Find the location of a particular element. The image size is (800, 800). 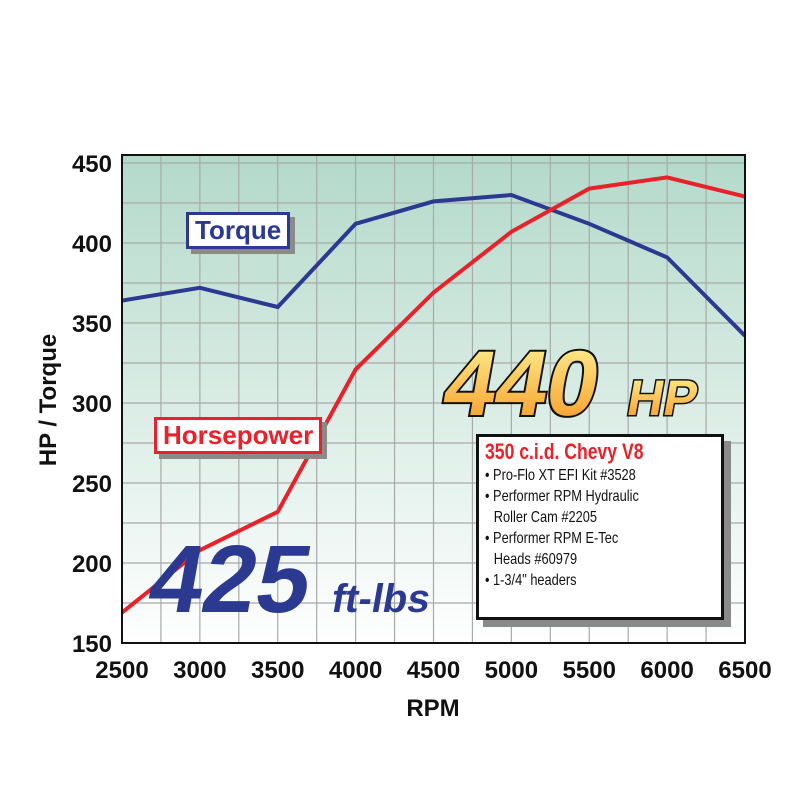

x-tick-label: 3500 is located at coordinates (277, 670).